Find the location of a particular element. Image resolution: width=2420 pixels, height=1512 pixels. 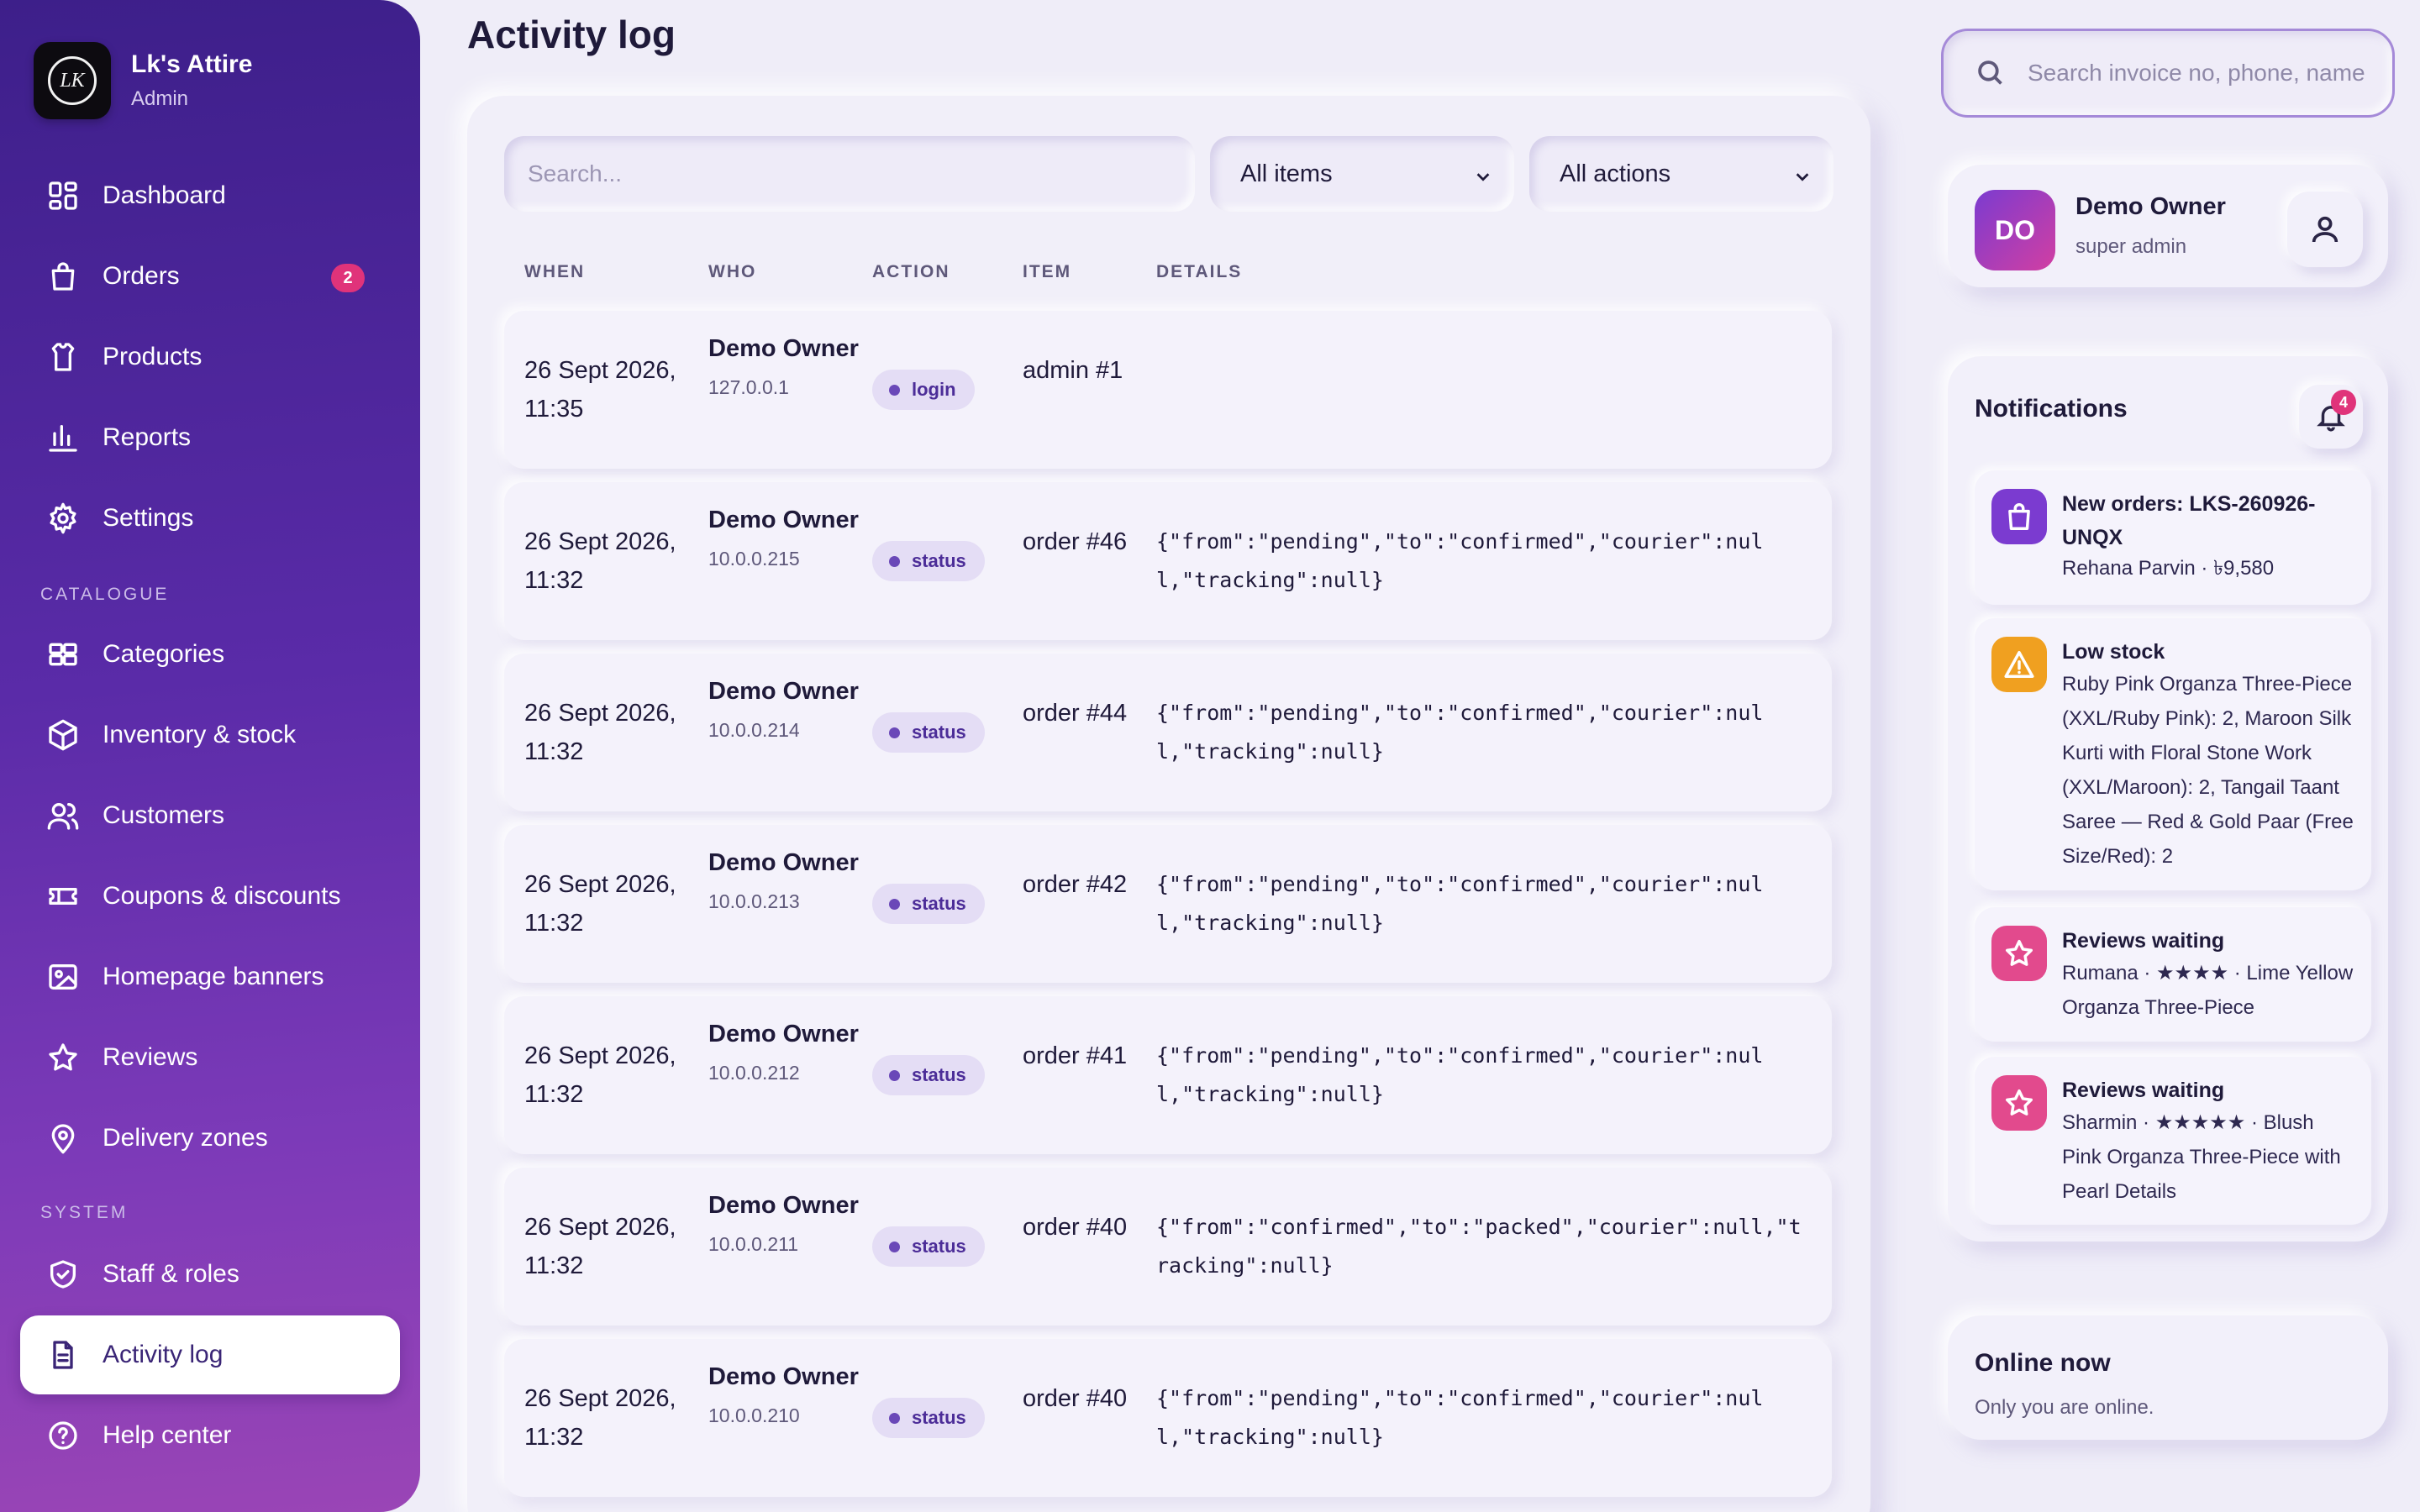

users-icon is located at coordinates (63, 815).